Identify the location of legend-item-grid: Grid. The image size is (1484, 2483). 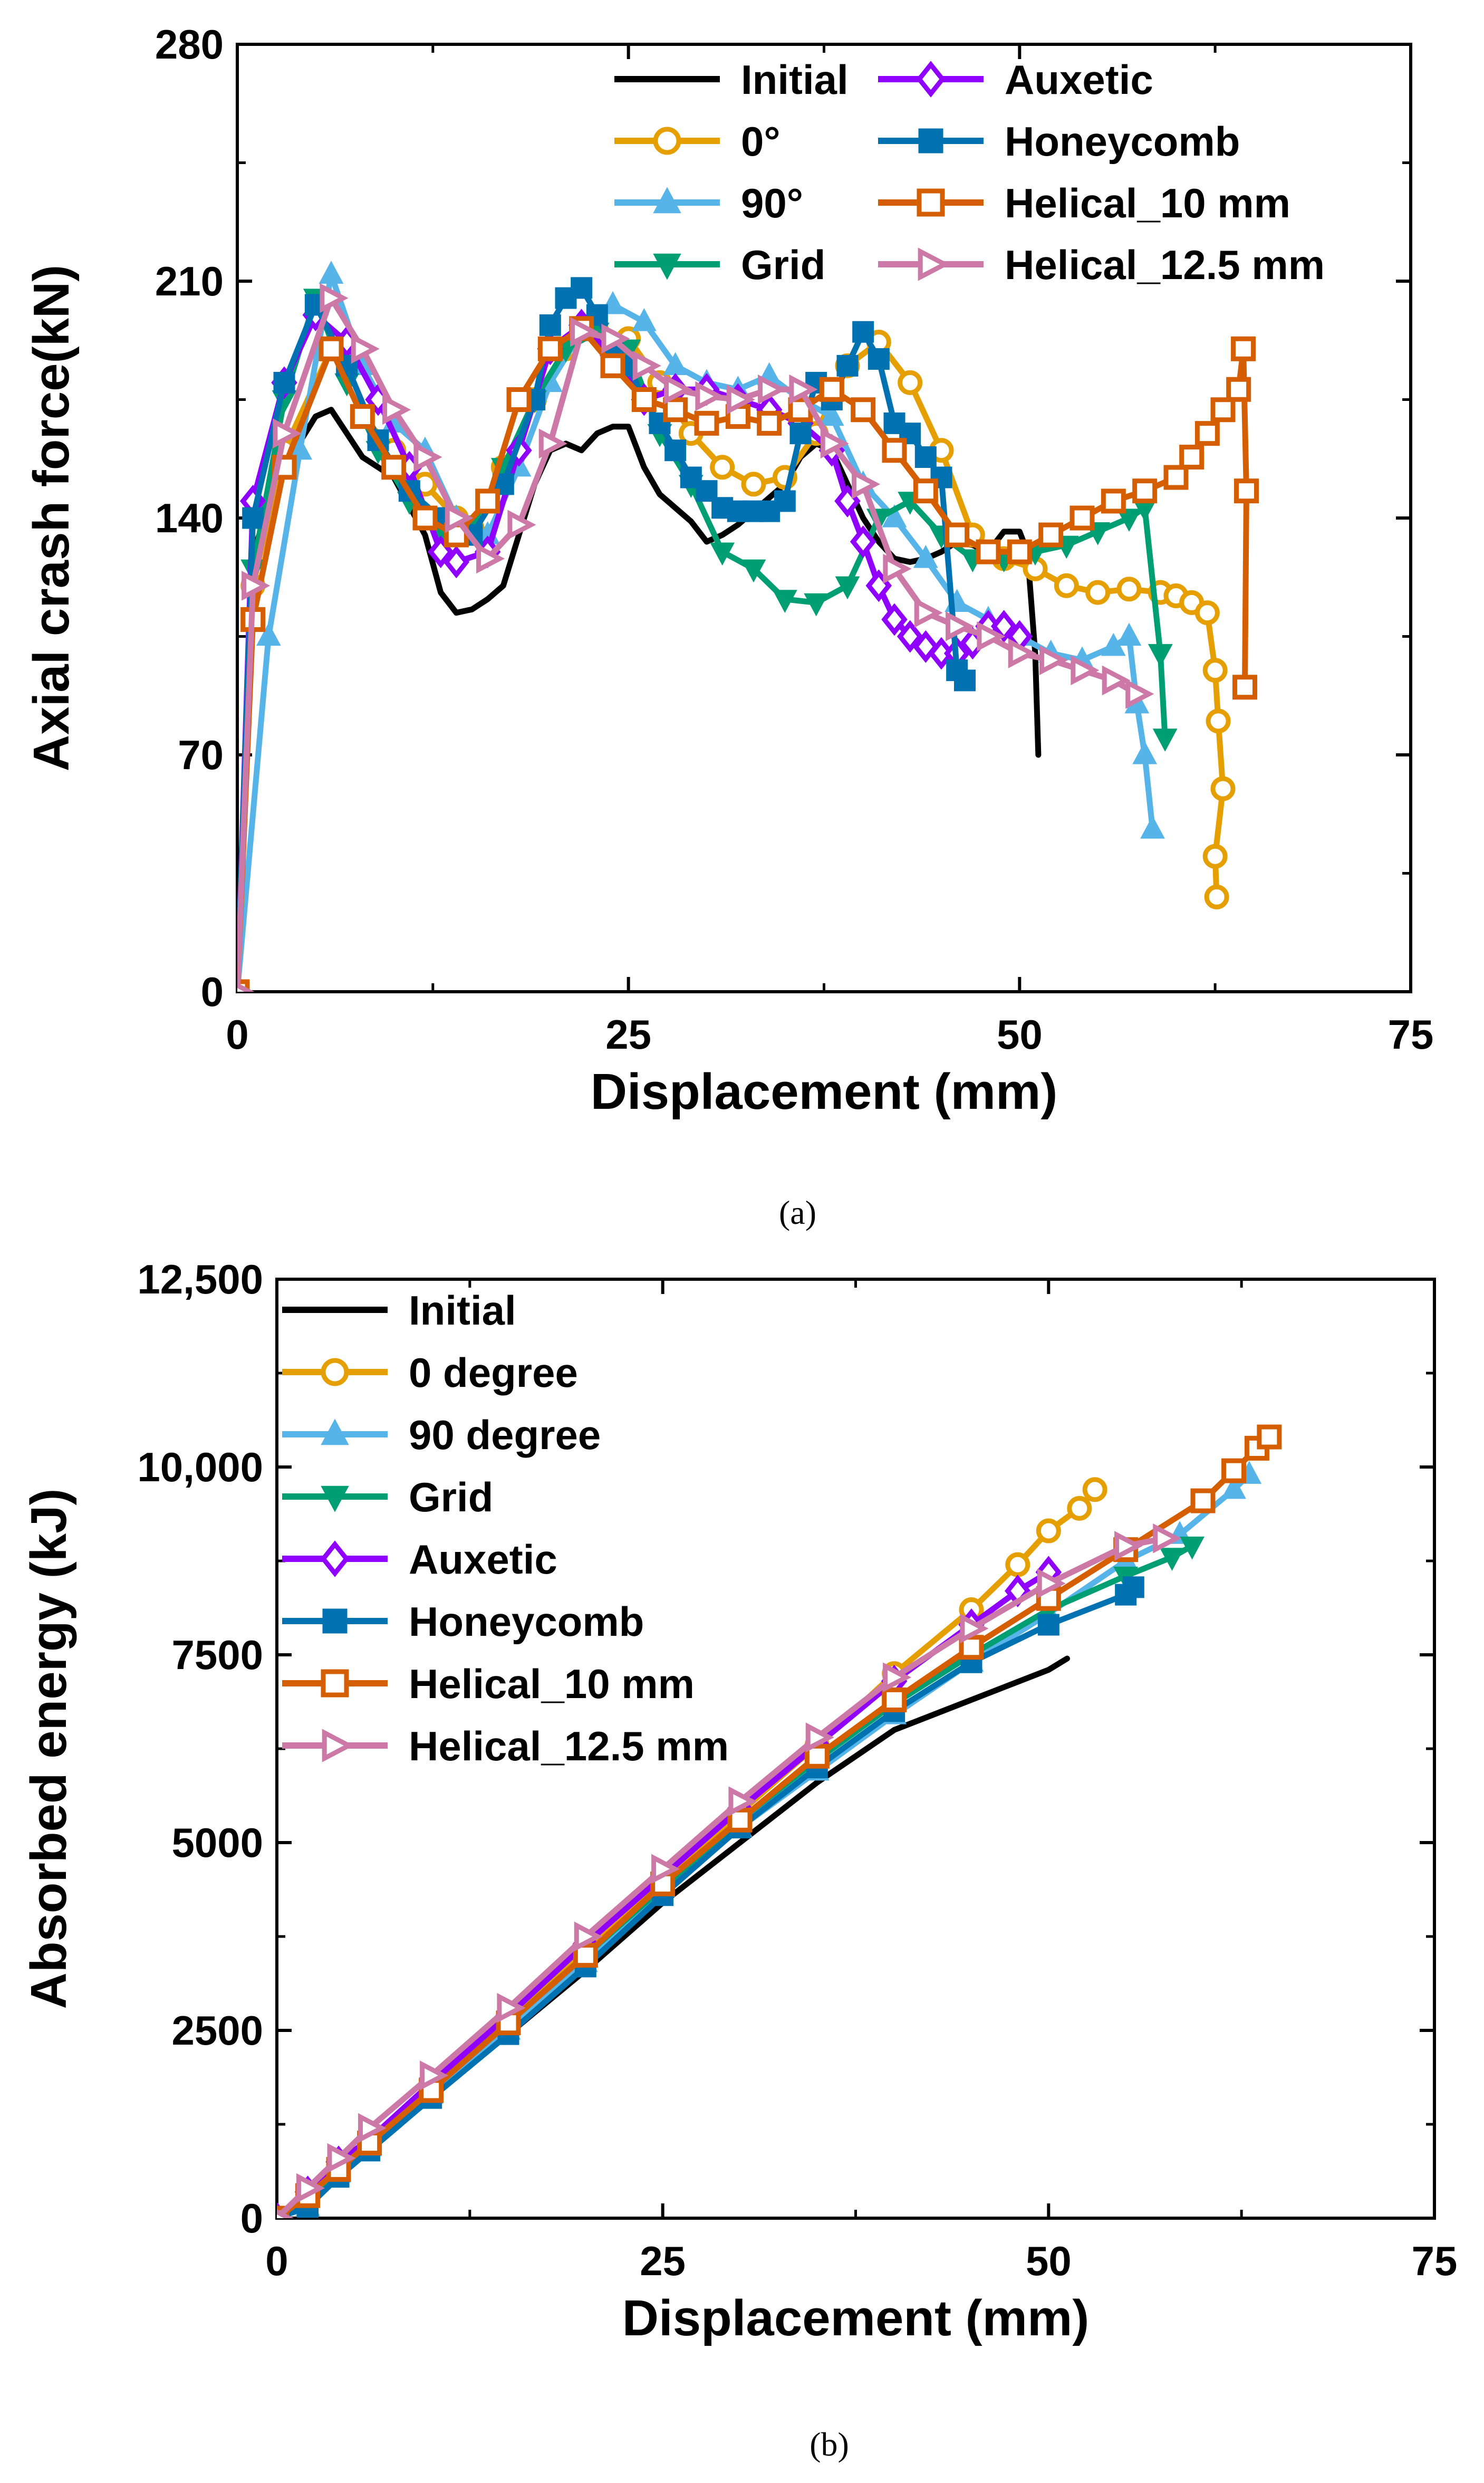
(719, 265).